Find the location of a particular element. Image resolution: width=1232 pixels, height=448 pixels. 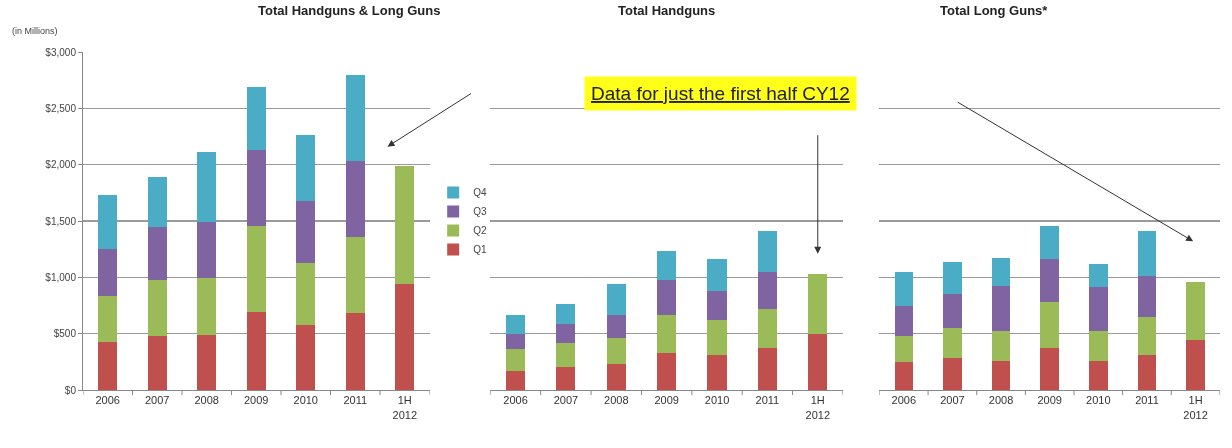

y-tick-label: $3,000 is located at coordinates (61, 52).